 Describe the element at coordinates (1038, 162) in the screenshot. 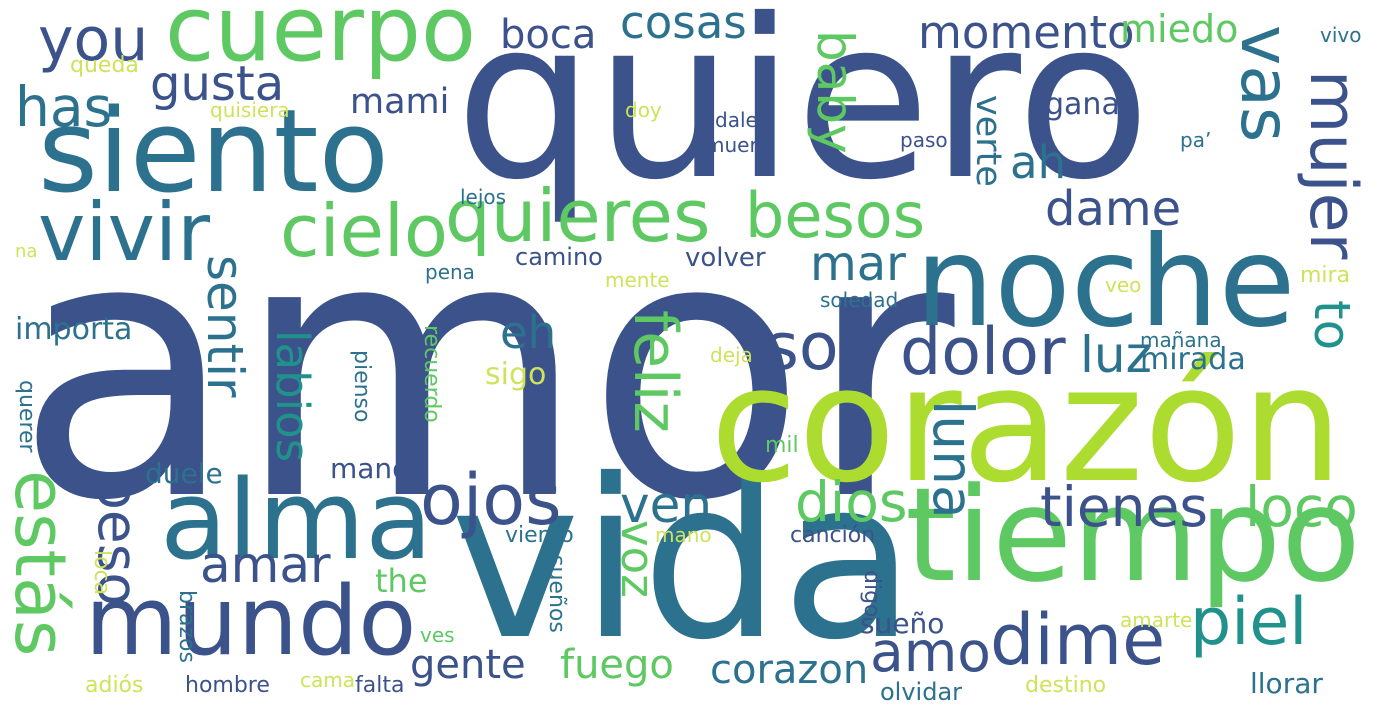

I see `cloud-word: ah` at that location.